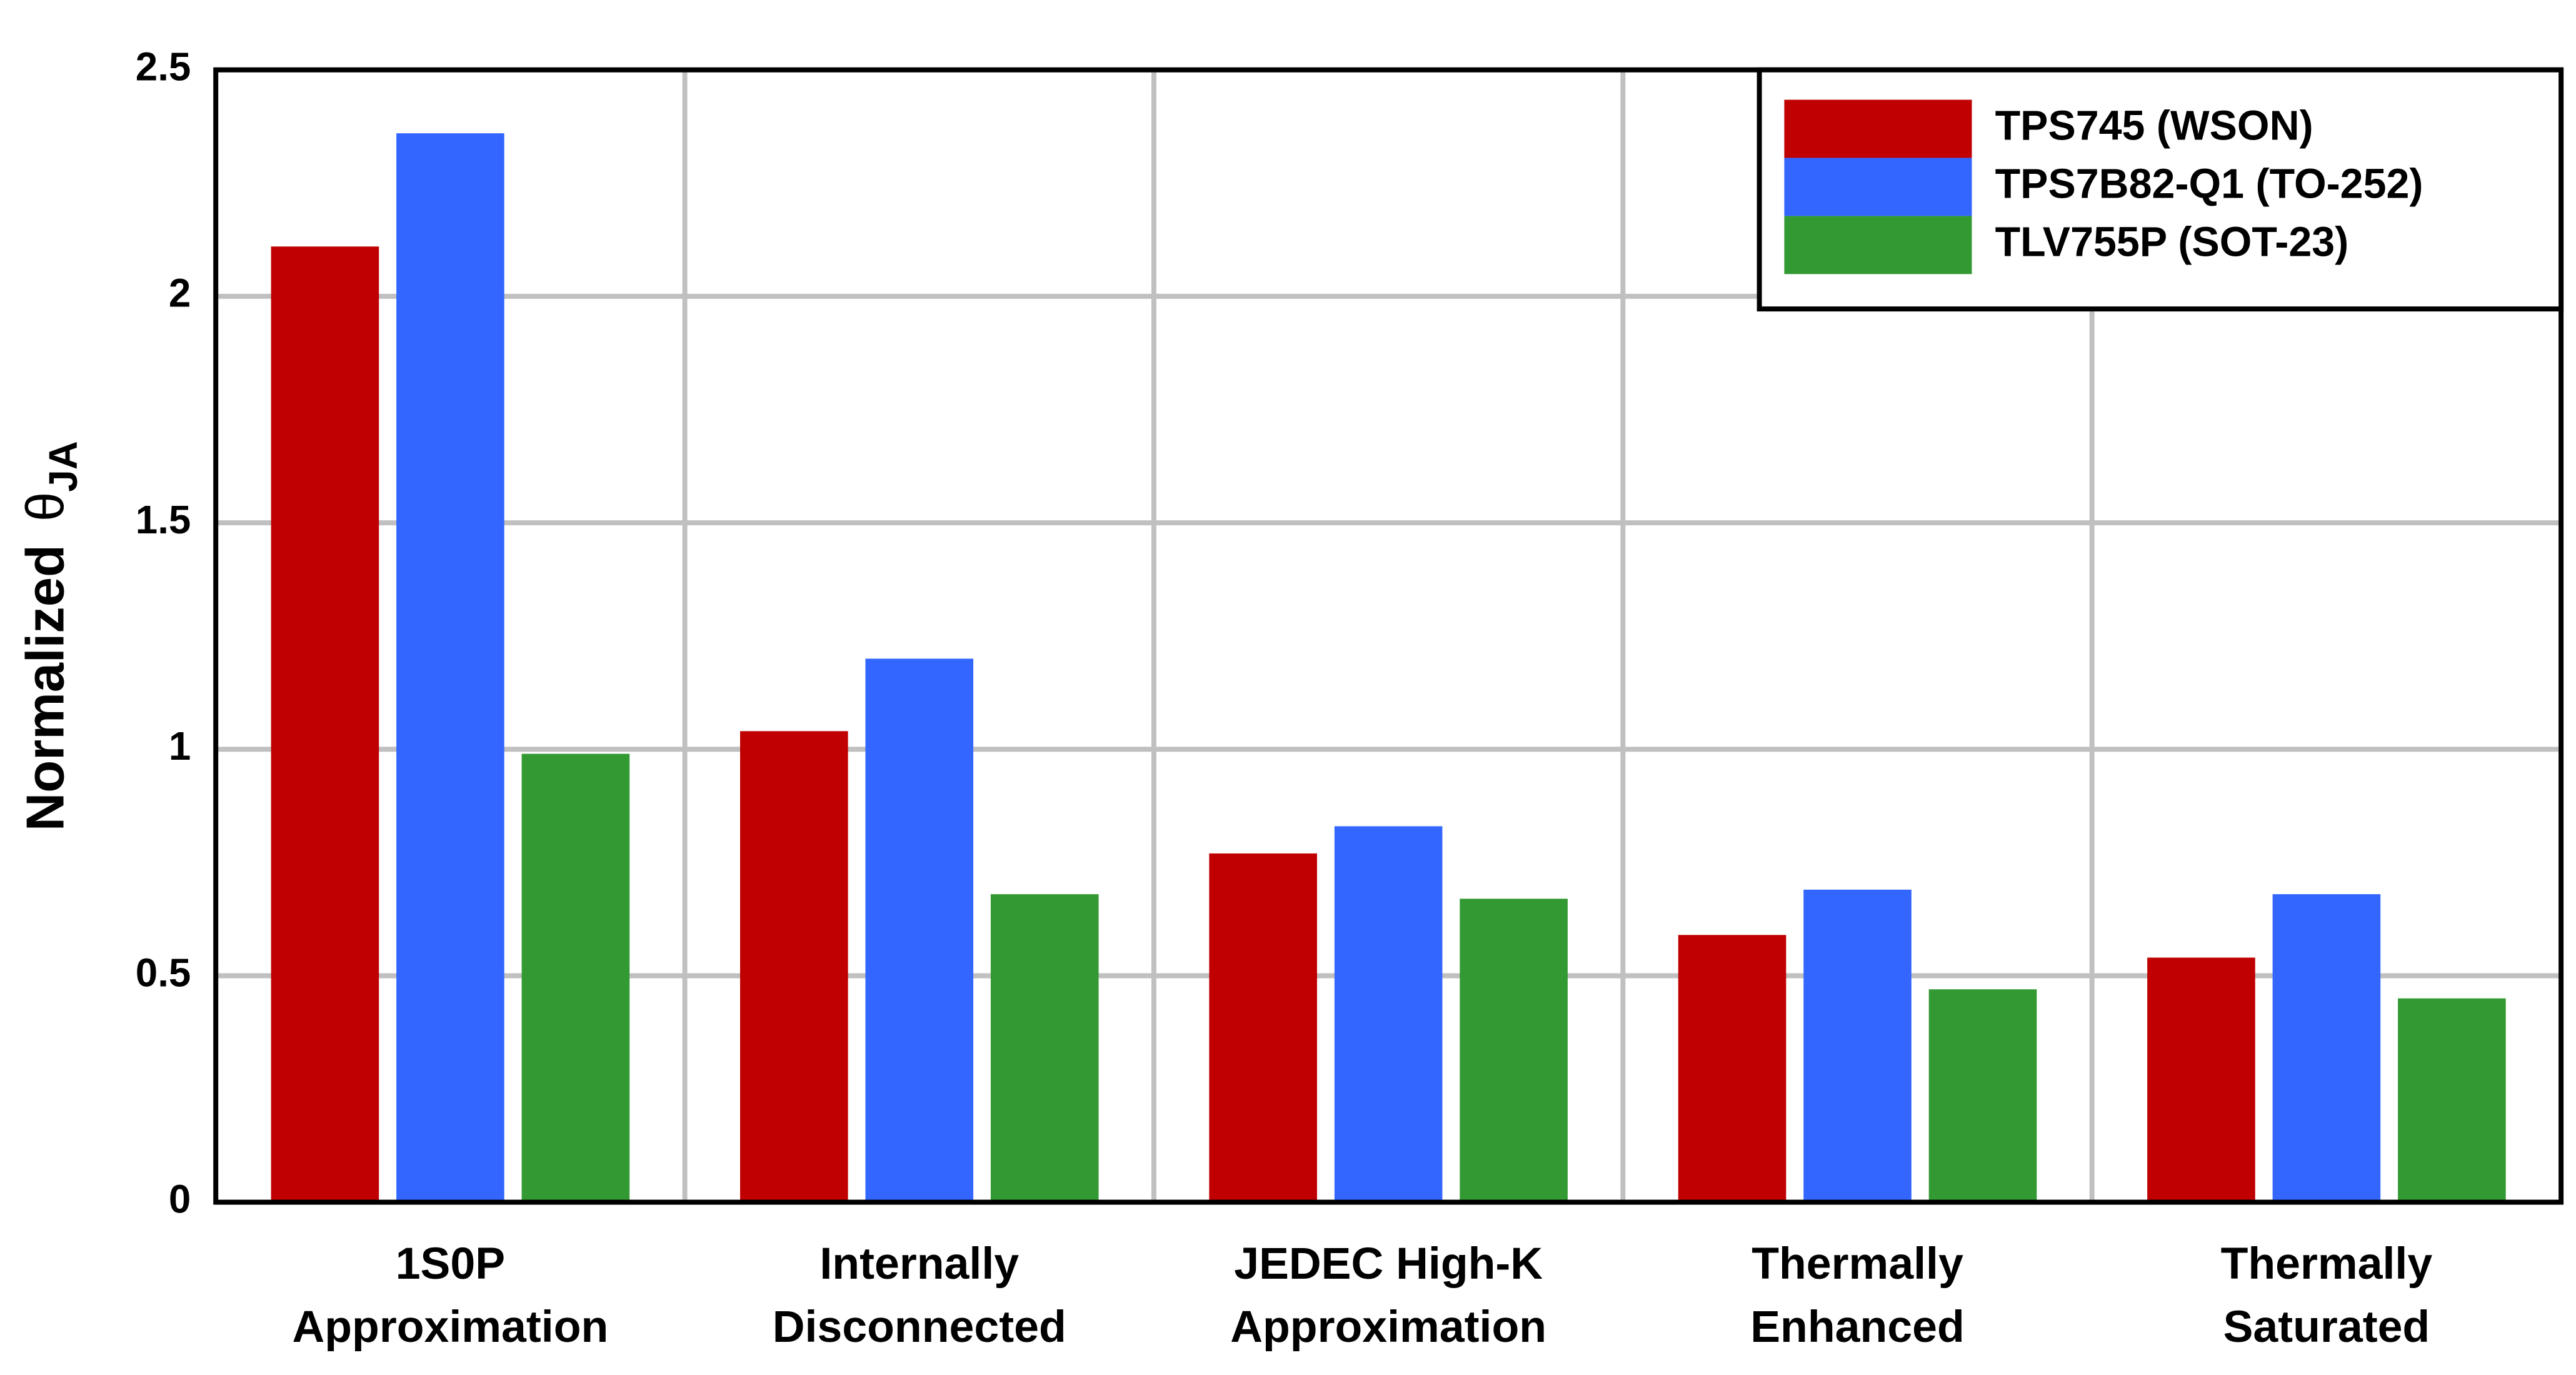 The image size is (2576, 1375). What do you see at coordinates (163, 66) in the screenshot?
I see `y-tick-label: 2.5` at bounding box center [163, 66].